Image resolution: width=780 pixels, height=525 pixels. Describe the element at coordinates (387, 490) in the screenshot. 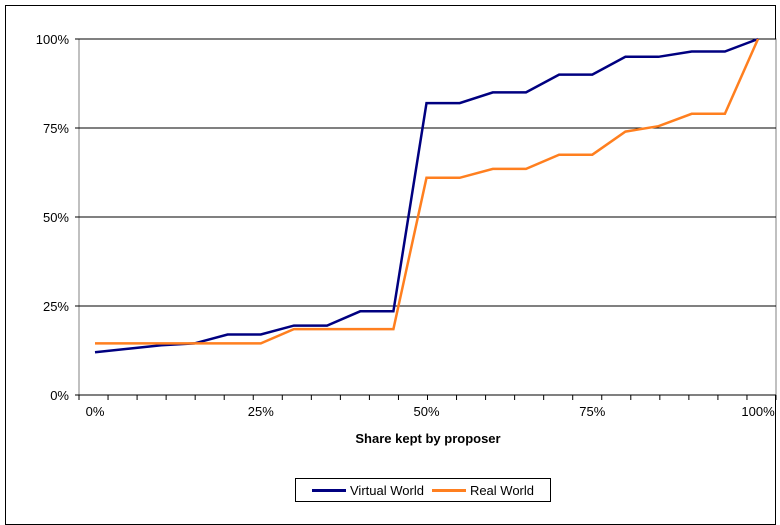

I see `legend-label-virtual-world: Virtual World` at that location.